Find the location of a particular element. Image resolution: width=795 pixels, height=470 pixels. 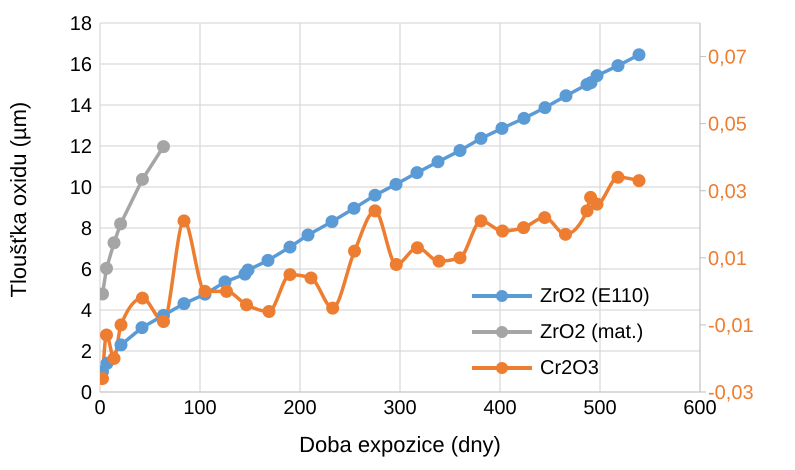

legend-label: ZrO2 (E110) is located at coordinates (595, 296).